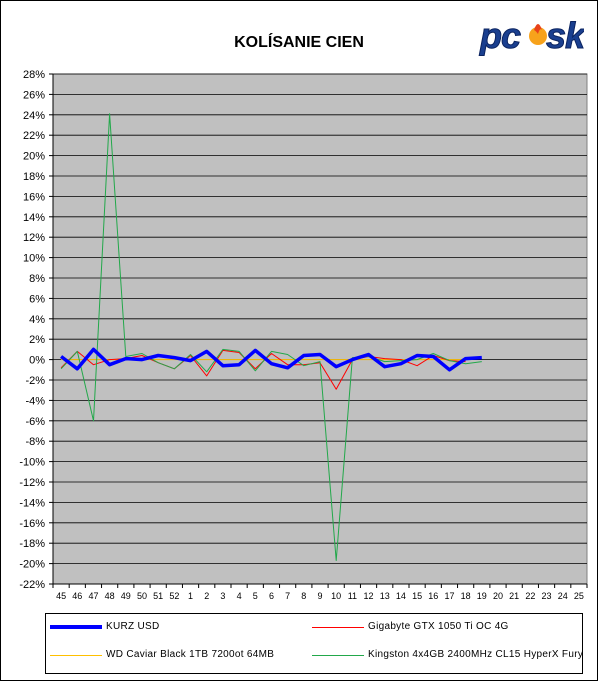  What do you see at coordinates (190, 654) in the screenshot?
I see `legend-label: WD Caviar Black 1TB 7200ot 64MB` at bounding box center [190, 654].